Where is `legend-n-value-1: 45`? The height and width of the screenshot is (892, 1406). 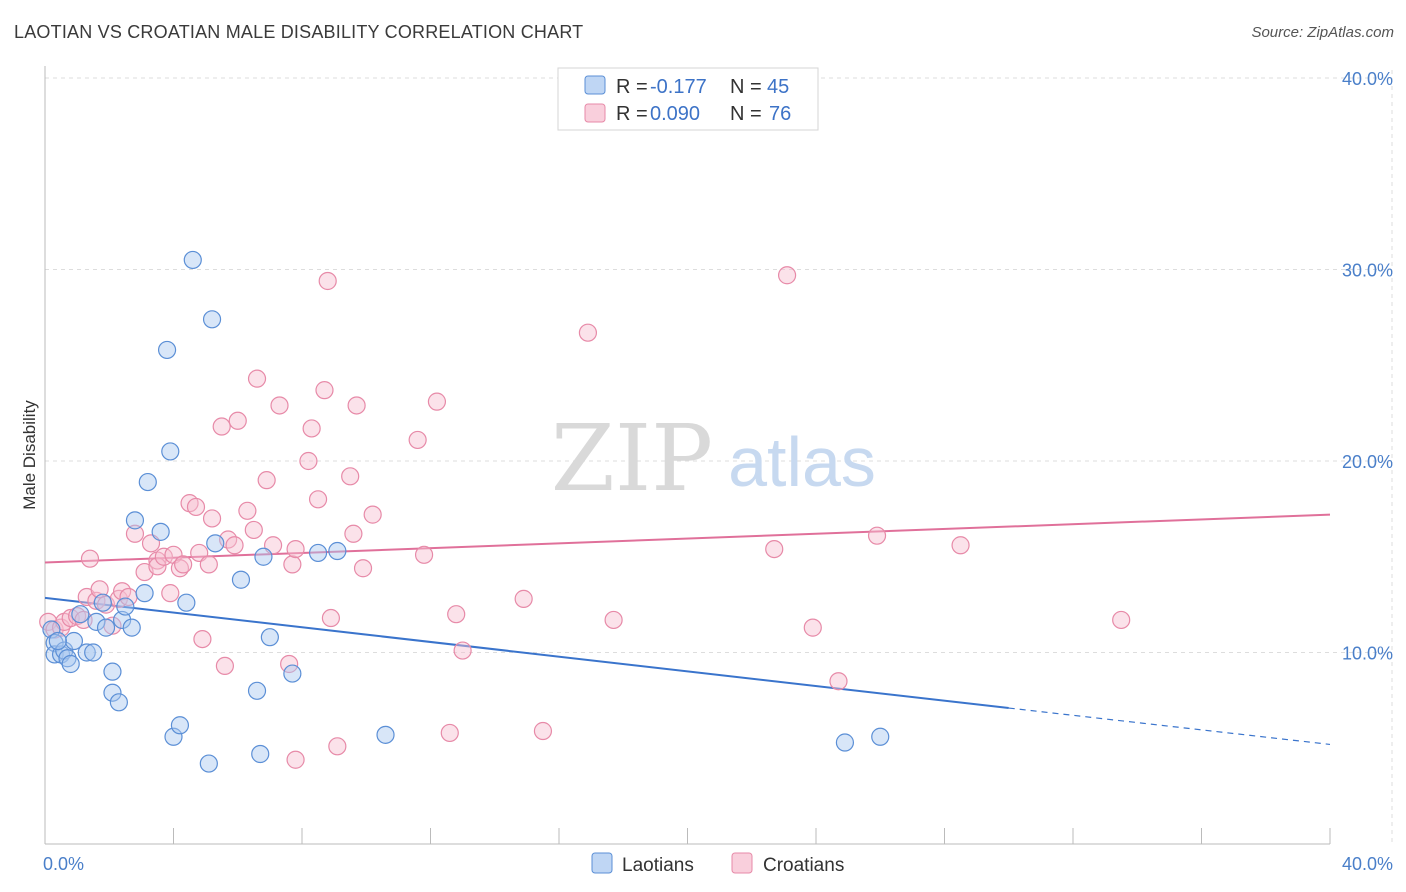 legend-n-value-1: 45 is located at coordinates (778, 87).